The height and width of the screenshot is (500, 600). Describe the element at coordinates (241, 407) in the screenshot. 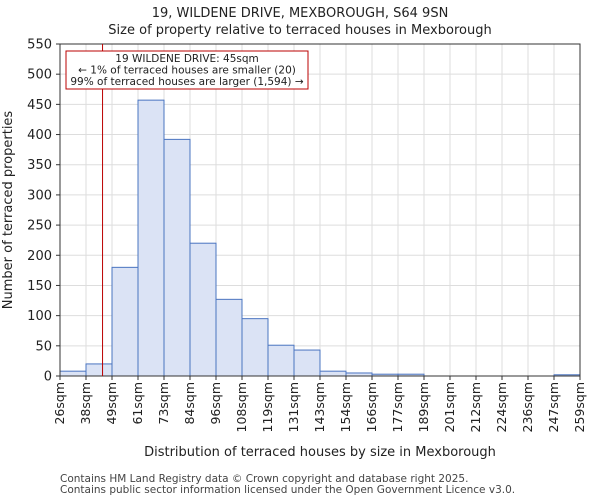

I see `x-tick-label: 108sqm` at that location.